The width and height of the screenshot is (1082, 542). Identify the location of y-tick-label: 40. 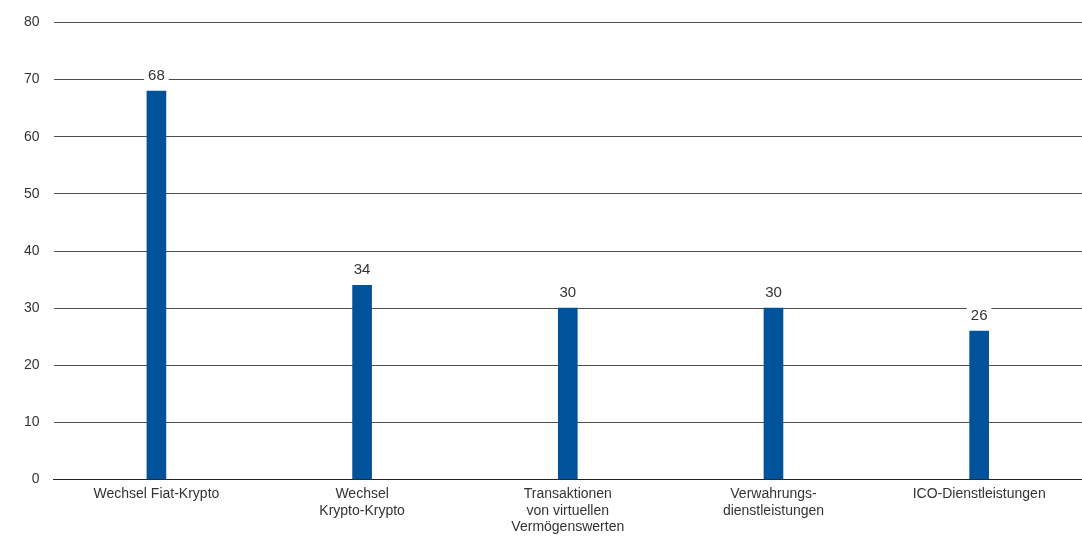
(31, 249).